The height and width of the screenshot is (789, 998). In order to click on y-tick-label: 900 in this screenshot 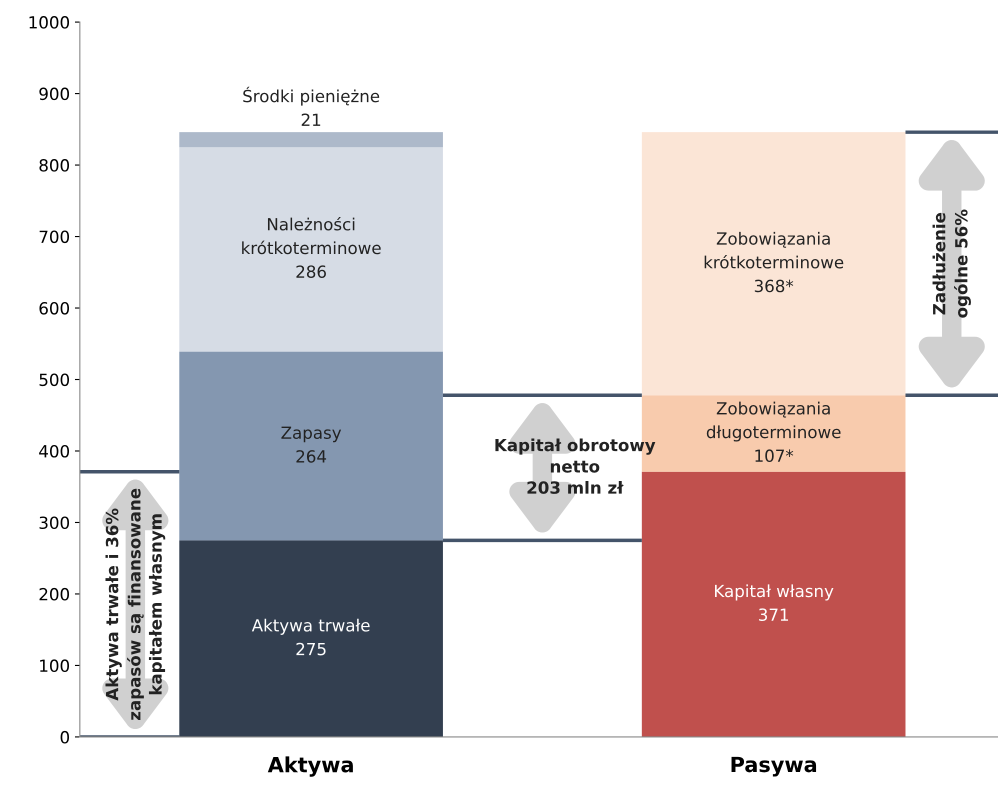, I will do `click(54, 94)`.